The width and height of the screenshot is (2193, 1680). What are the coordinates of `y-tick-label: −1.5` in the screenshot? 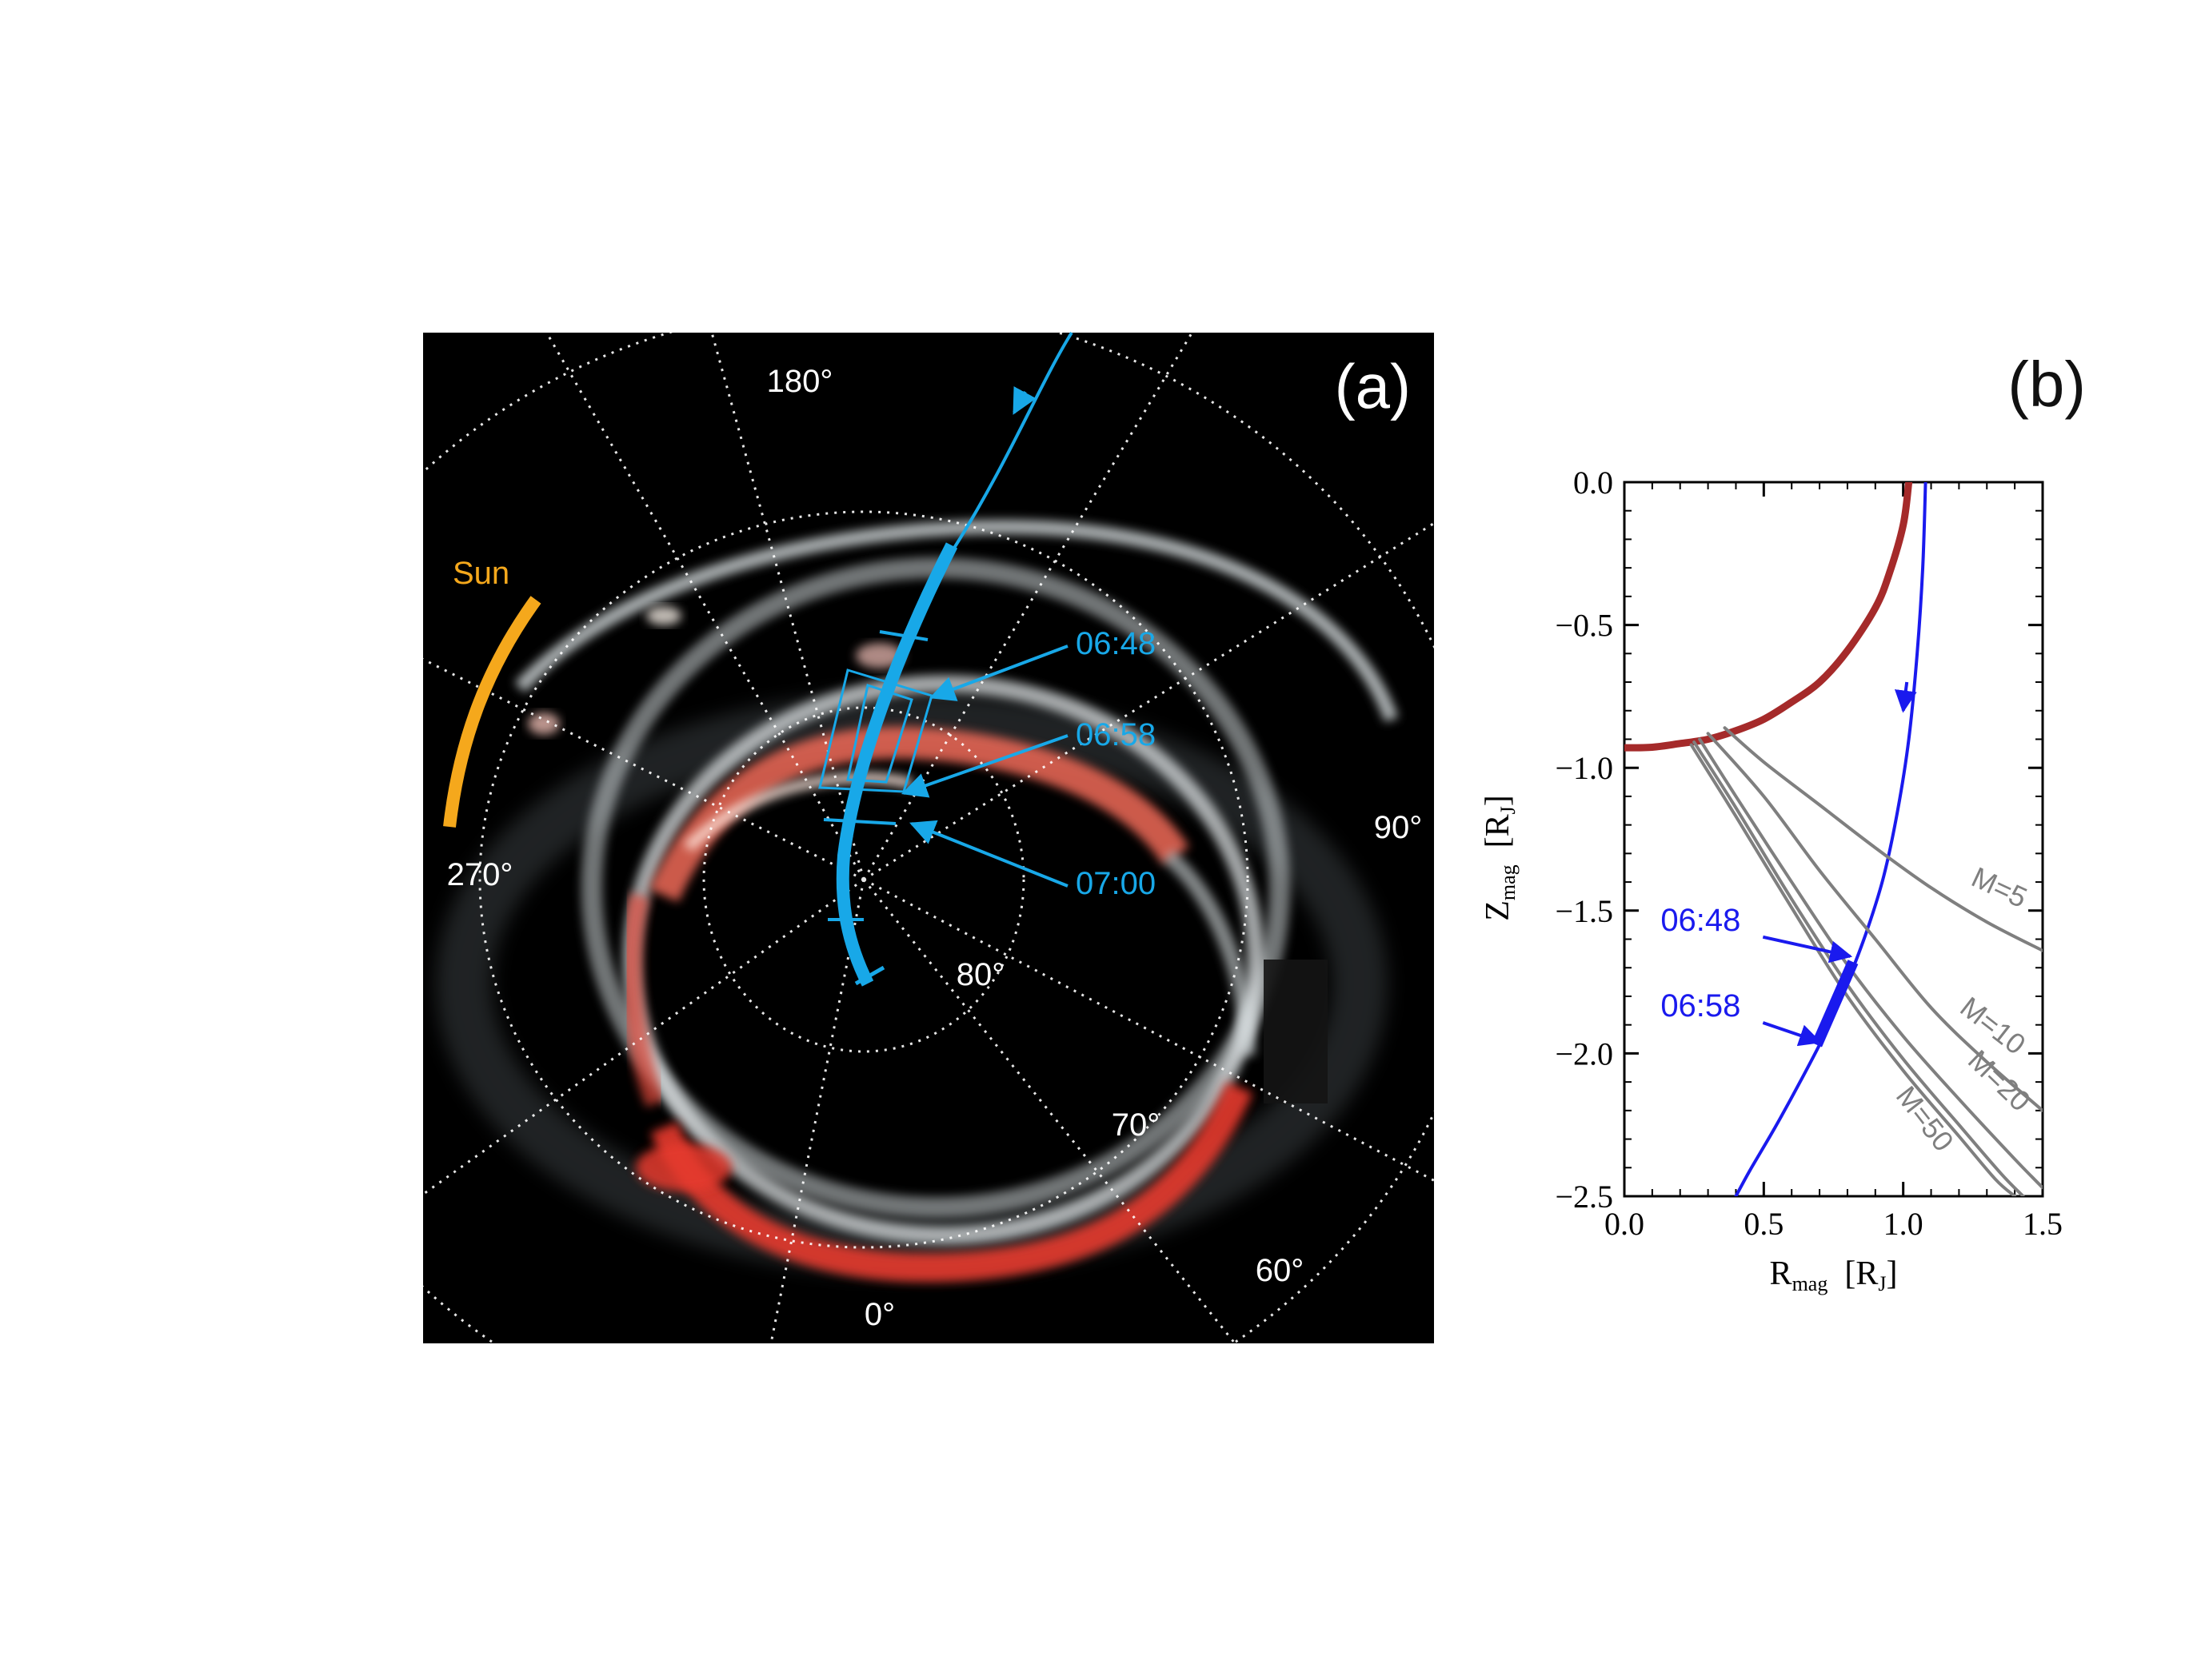 It's located at (1584, 911).